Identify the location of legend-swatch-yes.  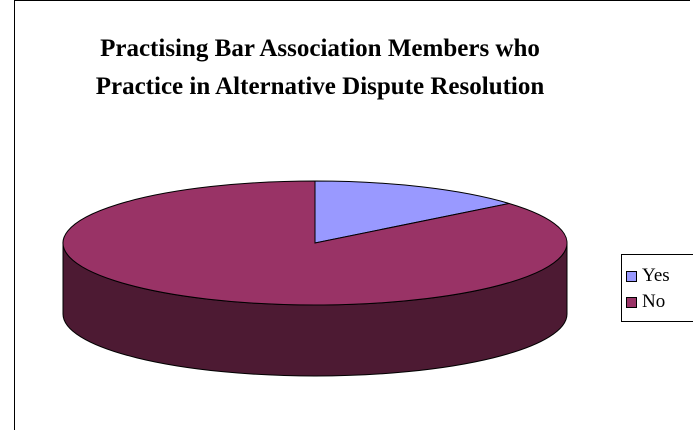
(631, 276).